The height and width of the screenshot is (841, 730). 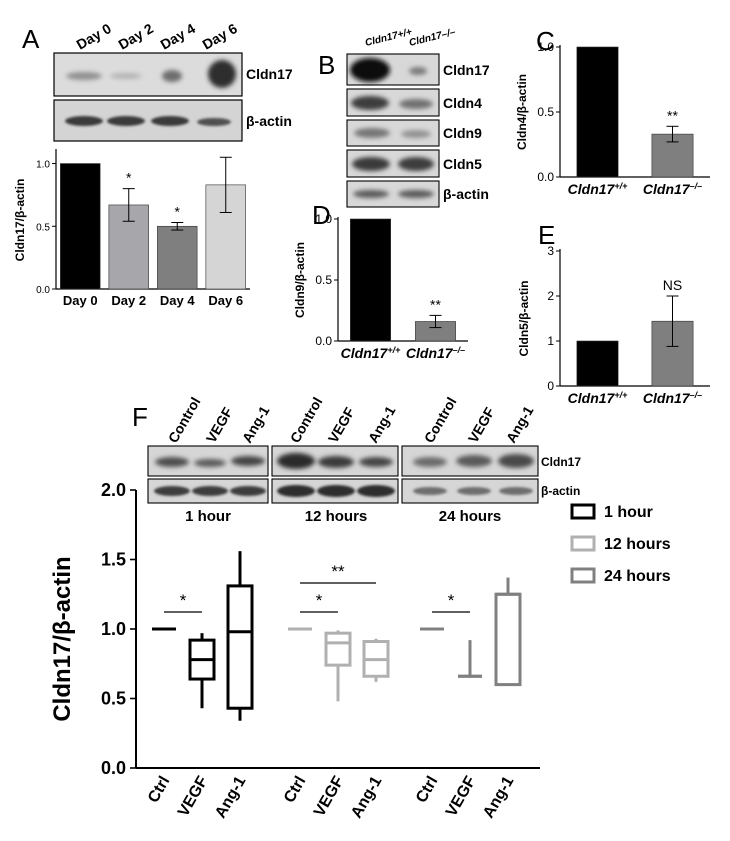 I want to click on lane-label-wt: Cldn17+/+, so click(x=388, y=38).